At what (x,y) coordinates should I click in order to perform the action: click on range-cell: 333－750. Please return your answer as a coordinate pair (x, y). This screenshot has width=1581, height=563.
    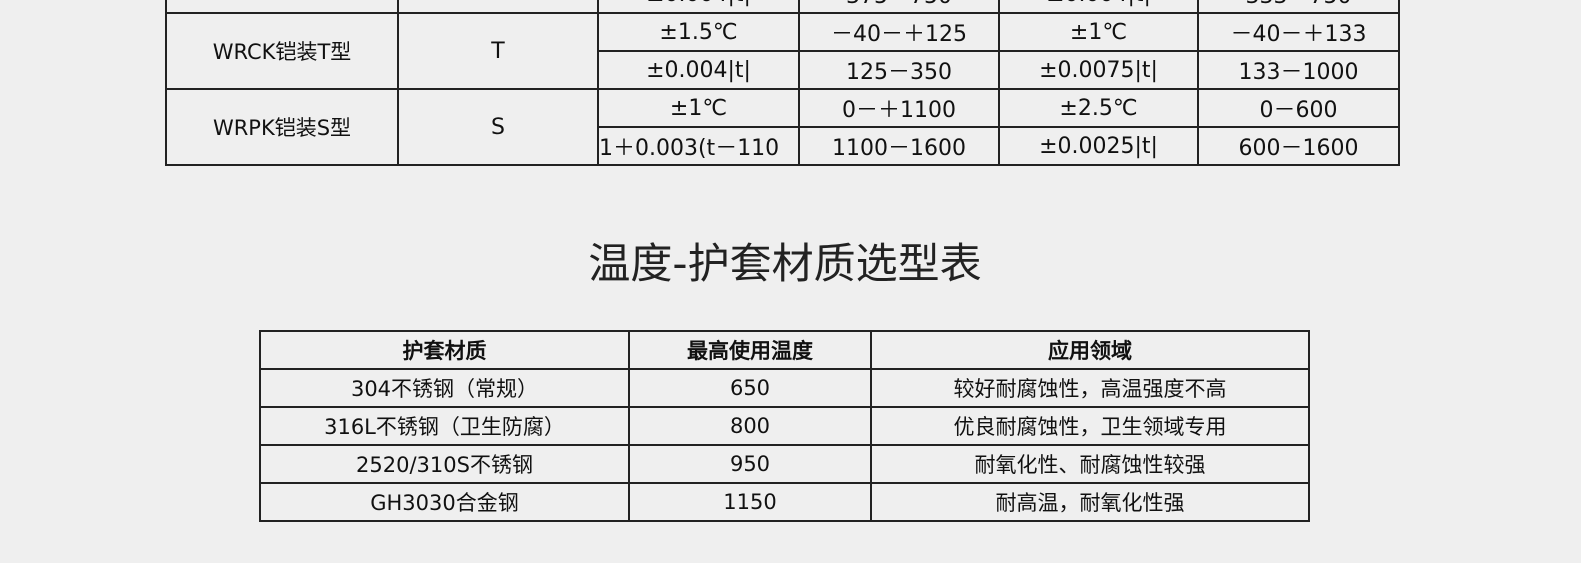
    Looking at the image, I should click on (1298, 7).